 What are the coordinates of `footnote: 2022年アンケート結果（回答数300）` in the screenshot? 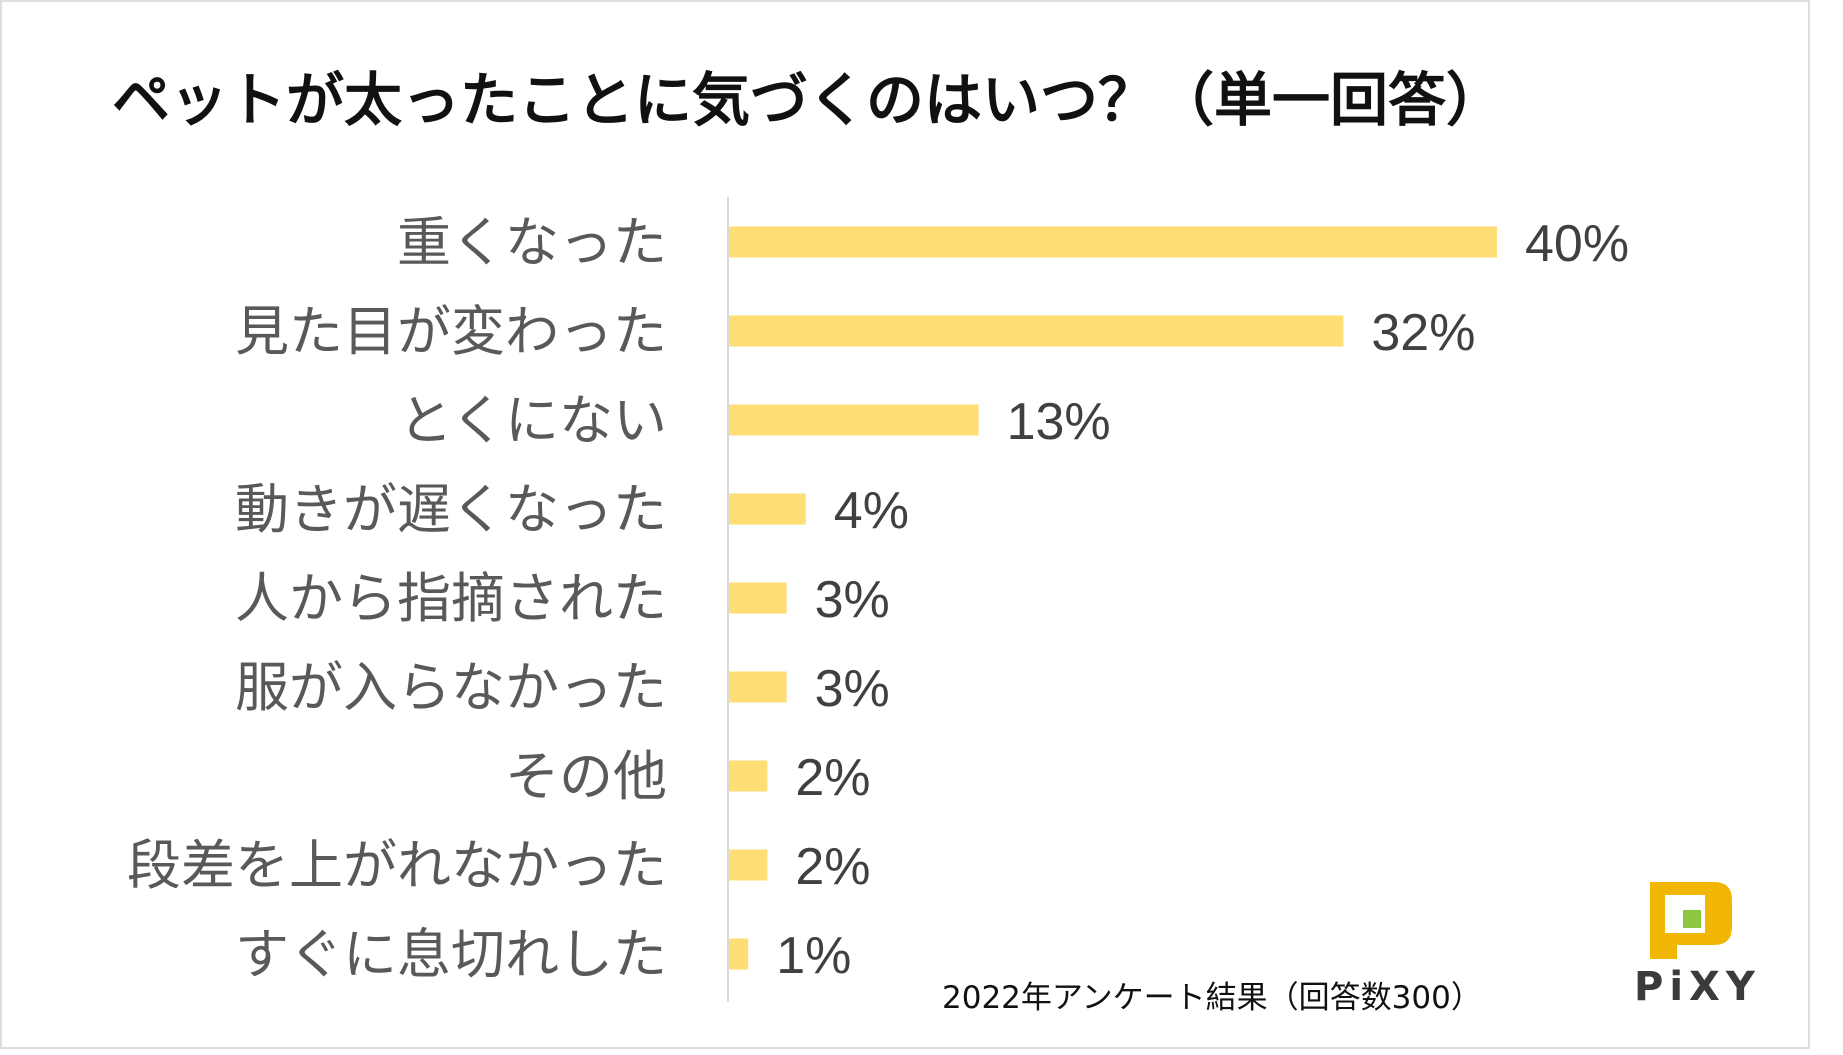 It's located at (1212, 998).